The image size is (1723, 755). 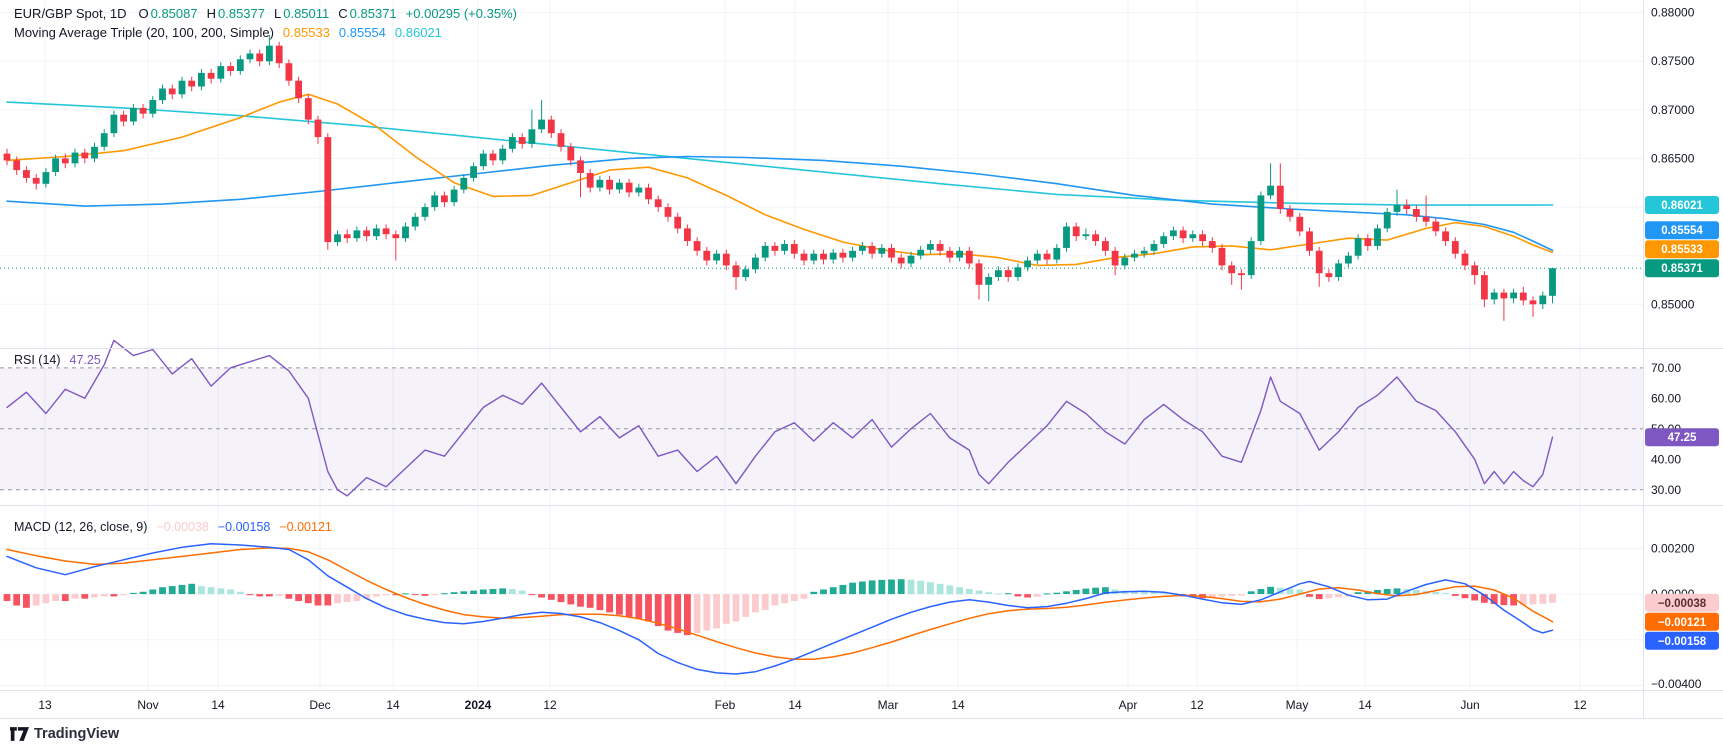 I want to click on close-label: C, so click(x=343, y=13).